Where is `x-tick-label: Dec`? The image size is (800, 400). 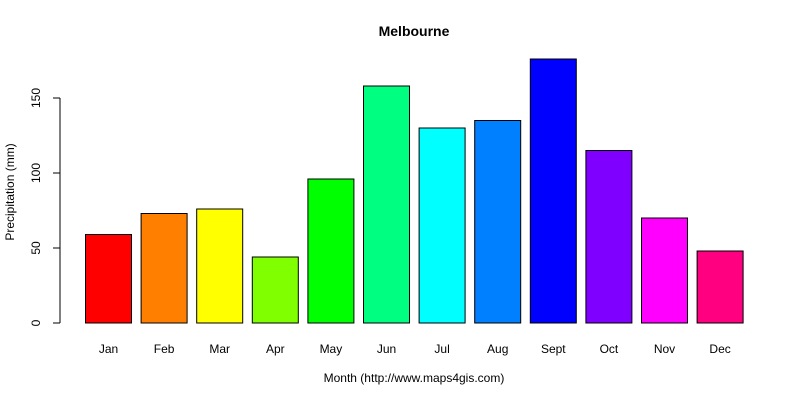
x-tick-label: Dec is located at coordinates (719, 349).